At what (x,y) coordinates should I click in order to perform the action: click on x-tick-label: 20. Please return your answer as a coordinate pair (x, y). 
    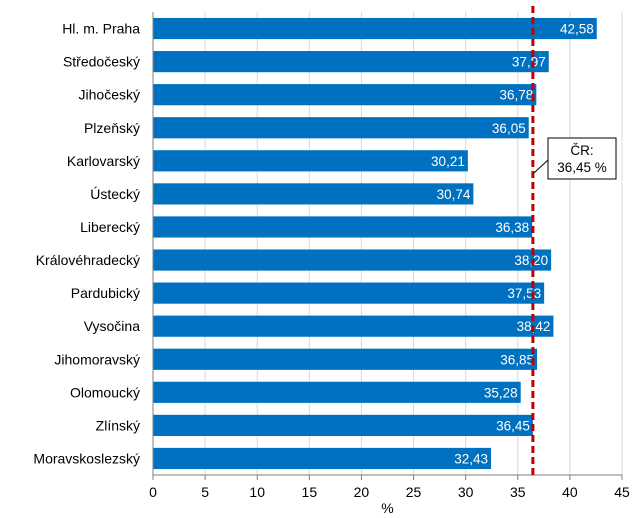
    Looking at the image, I should click on (362, 492).